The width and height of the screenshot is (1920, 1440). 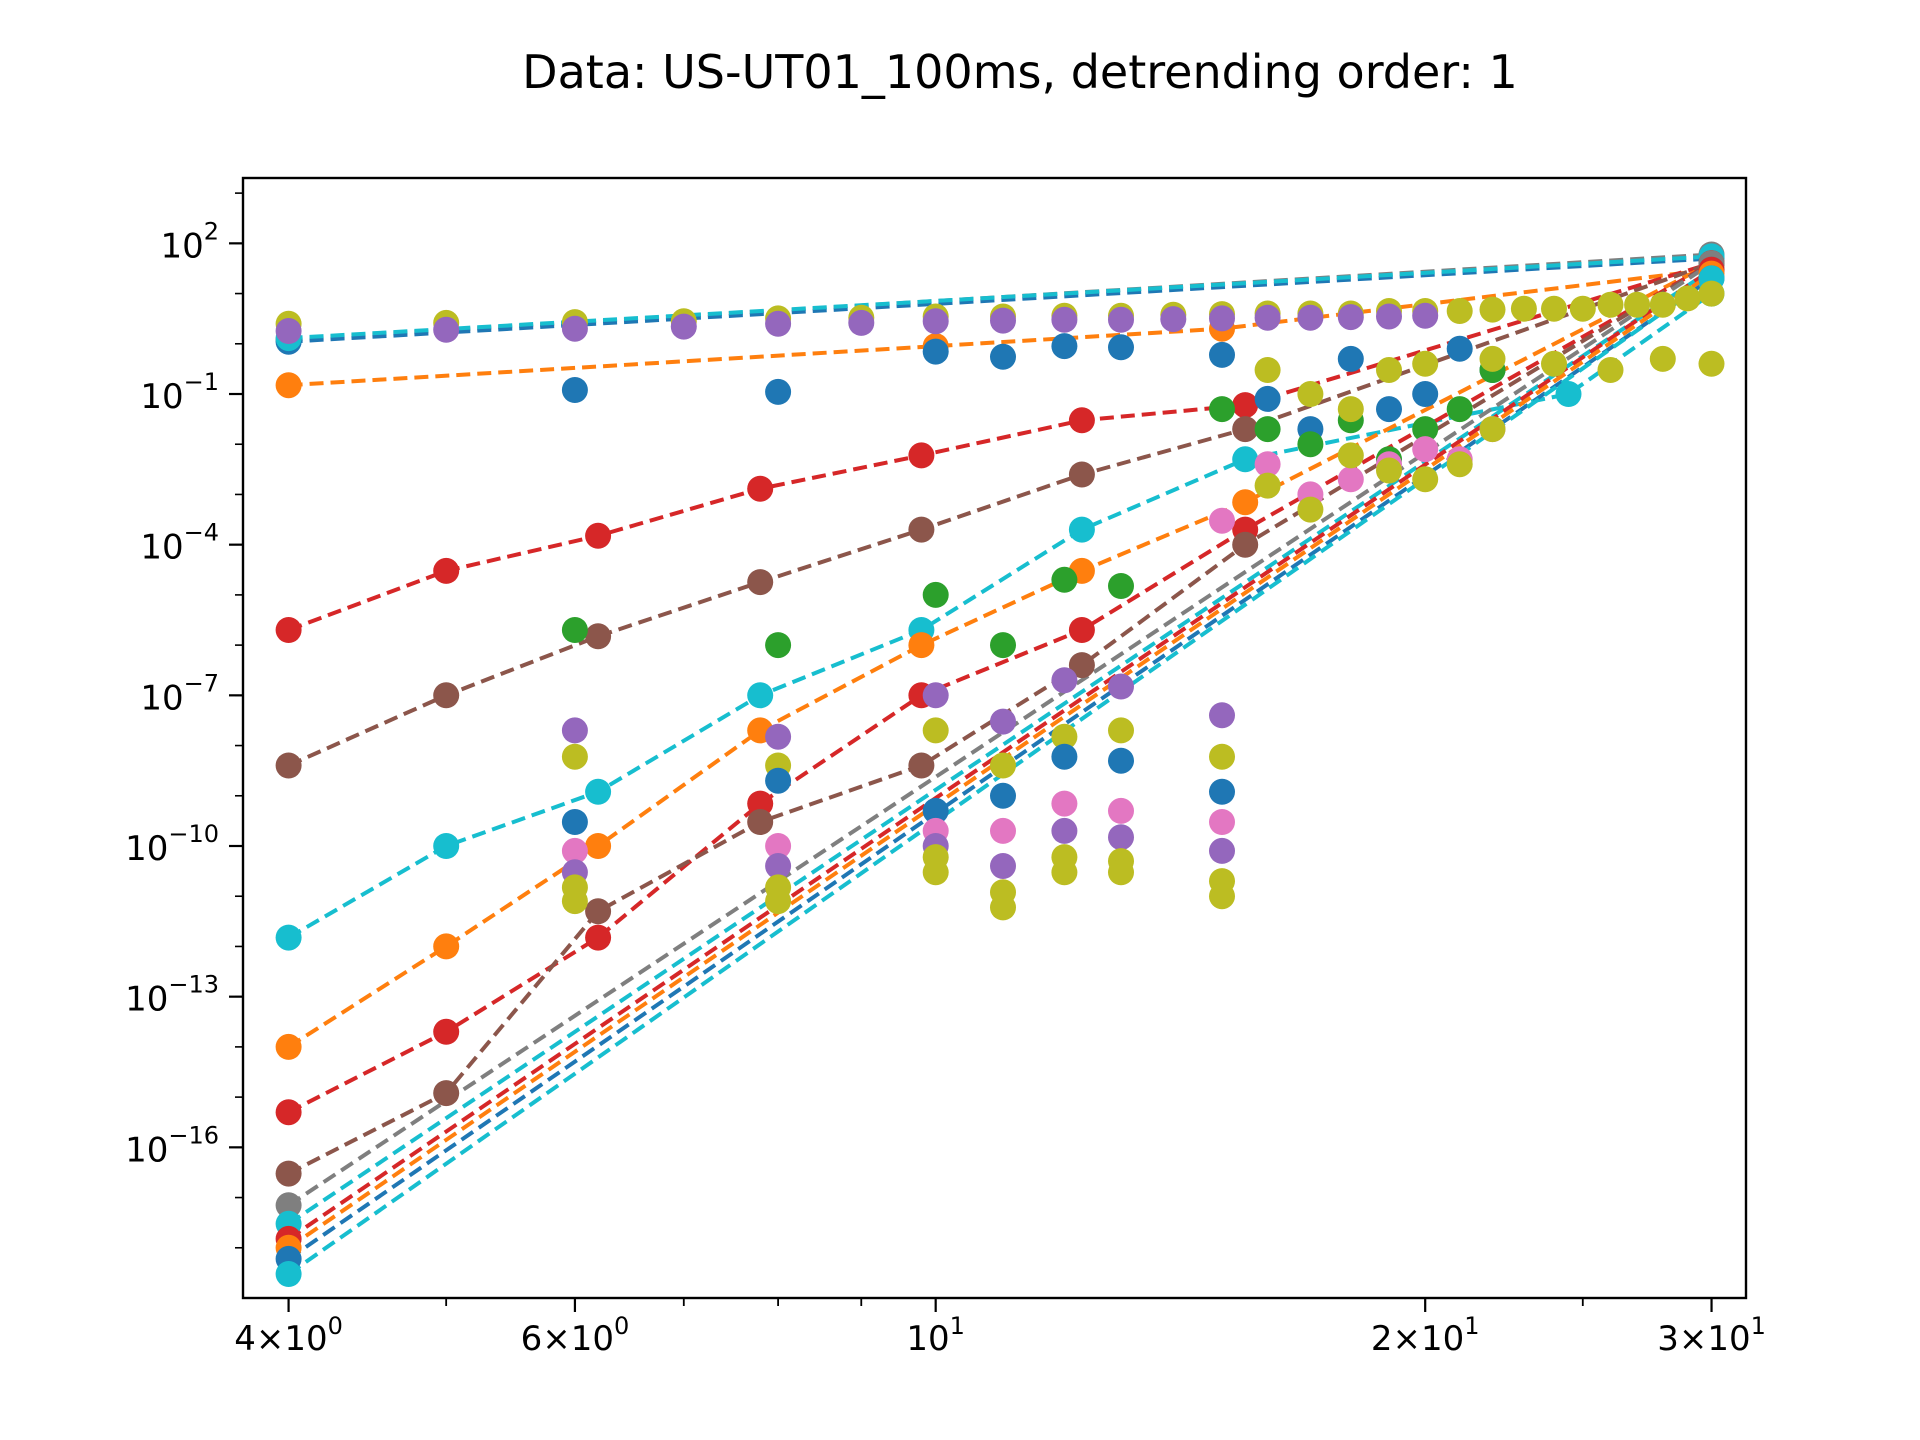 I want to click on x-axis: 4×100 6×100 101 2×101 3×101, so click(x=1000, y=1328).